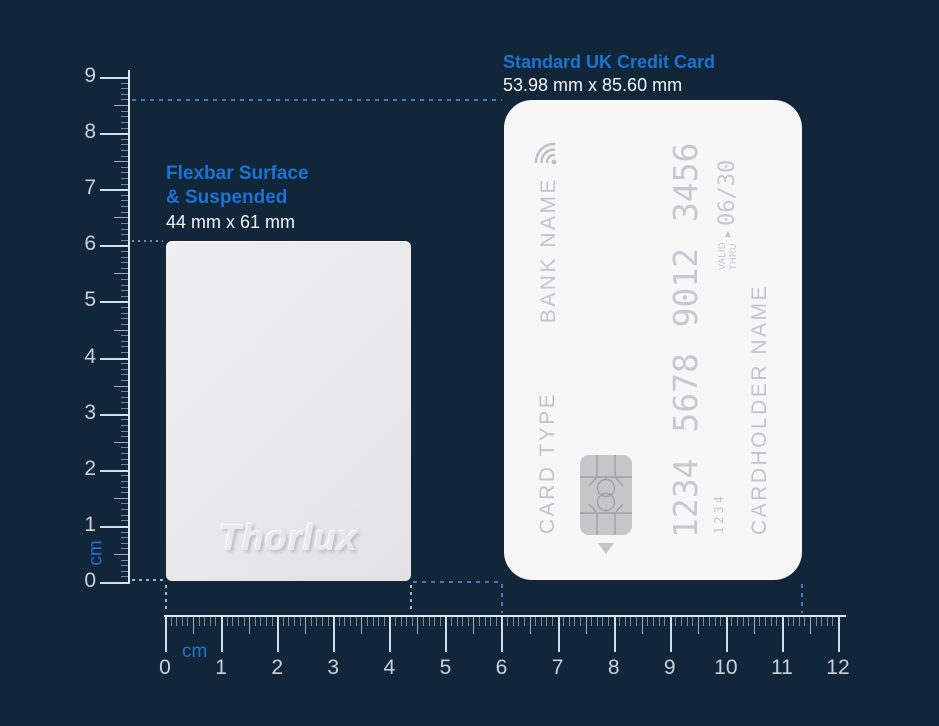 The height and width of the screenshot is (726, 939). I want to click on ruler-label: 7, so click(90, 188).